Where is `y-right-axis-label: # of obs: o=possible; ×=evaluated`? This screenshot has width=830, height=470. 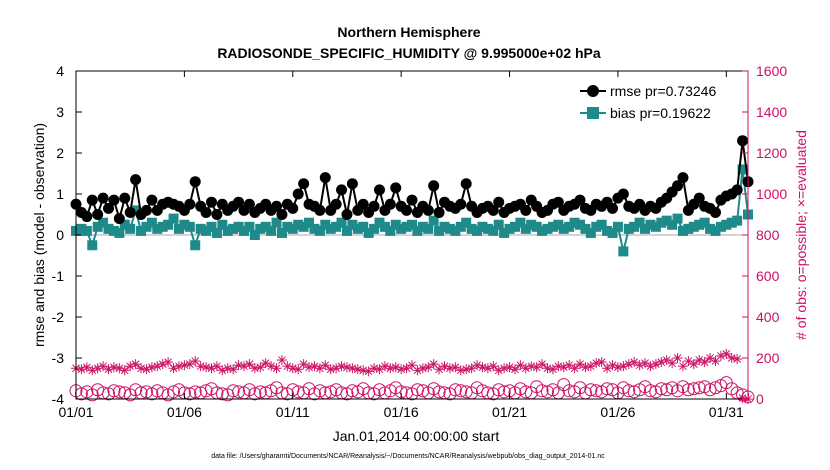 y-right-axis-label: # of obs: o=possible; ×=evaluated is located at coordinates (801, 235).